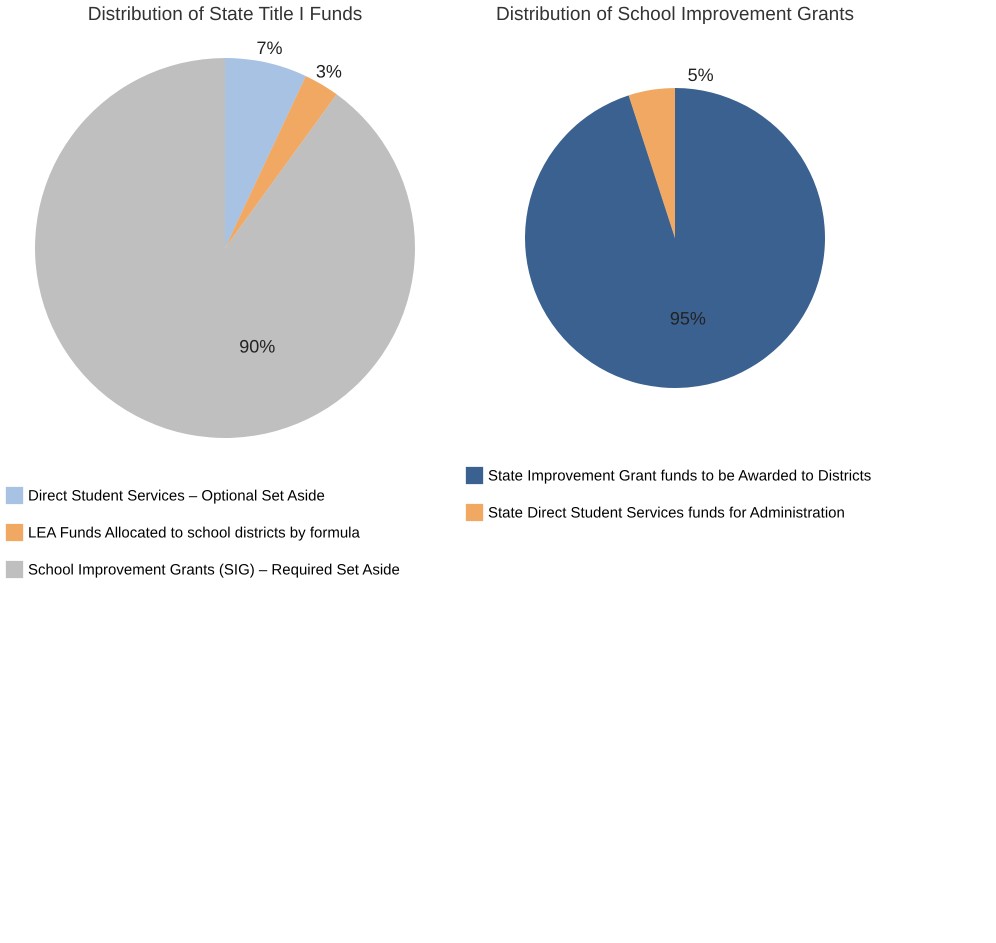 The height and width of the screenshot is (943, 996). What do you see at coordinates (194, 533) in the screenshot?
I see `legend-label: LEA Funds Allocated to school districts by formula` at bounding box center [194, 533].